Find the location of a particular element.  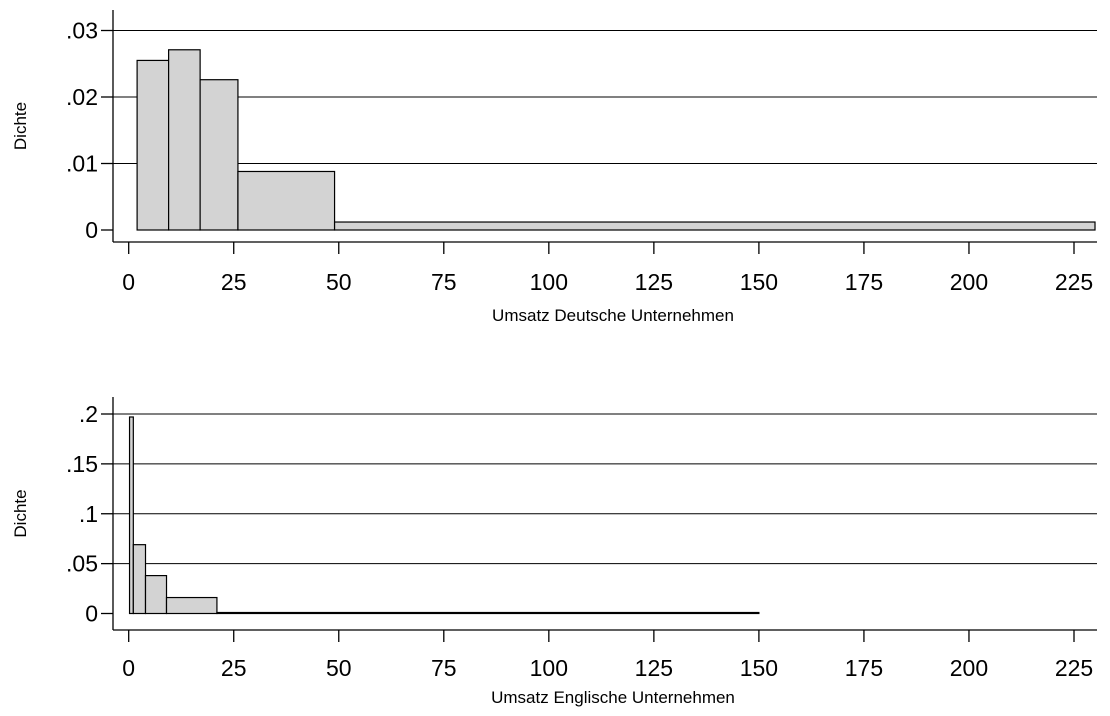

x-axis-label: Umsatz Deutsche Unternehmen is located at coordinates (613, 315).